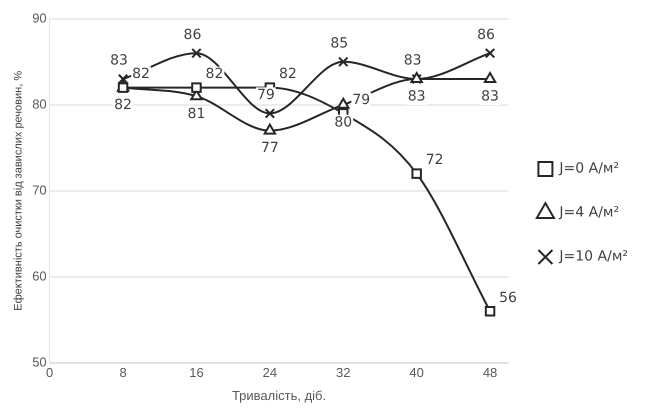 This screenshot has height=419, width=658. I want to click on y-tick-label: 60, so click(39, 276).